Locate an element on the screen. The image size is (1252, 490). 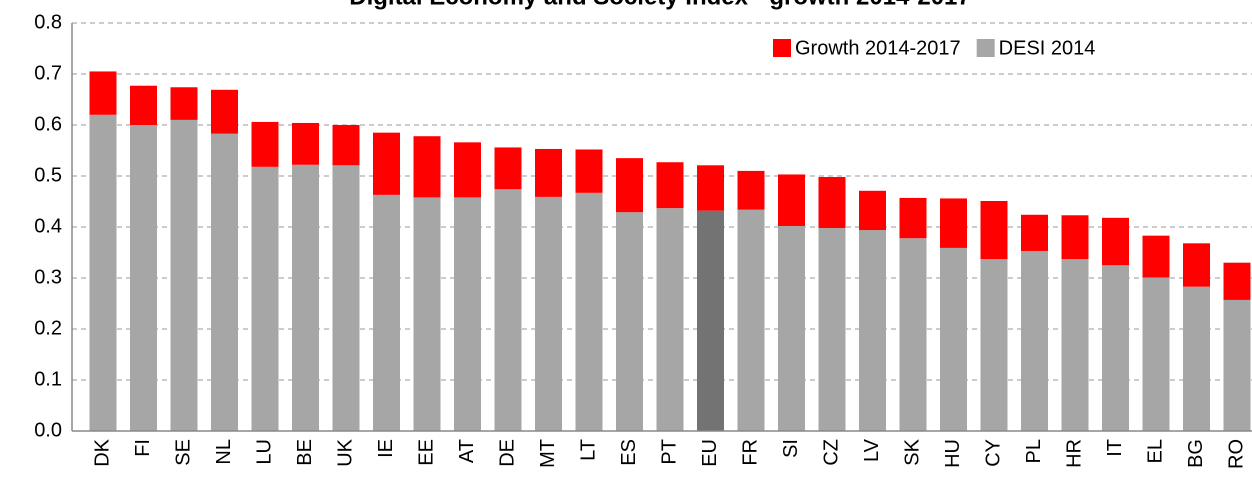
x-tick-label: LV is located at coordinates (872, 450).